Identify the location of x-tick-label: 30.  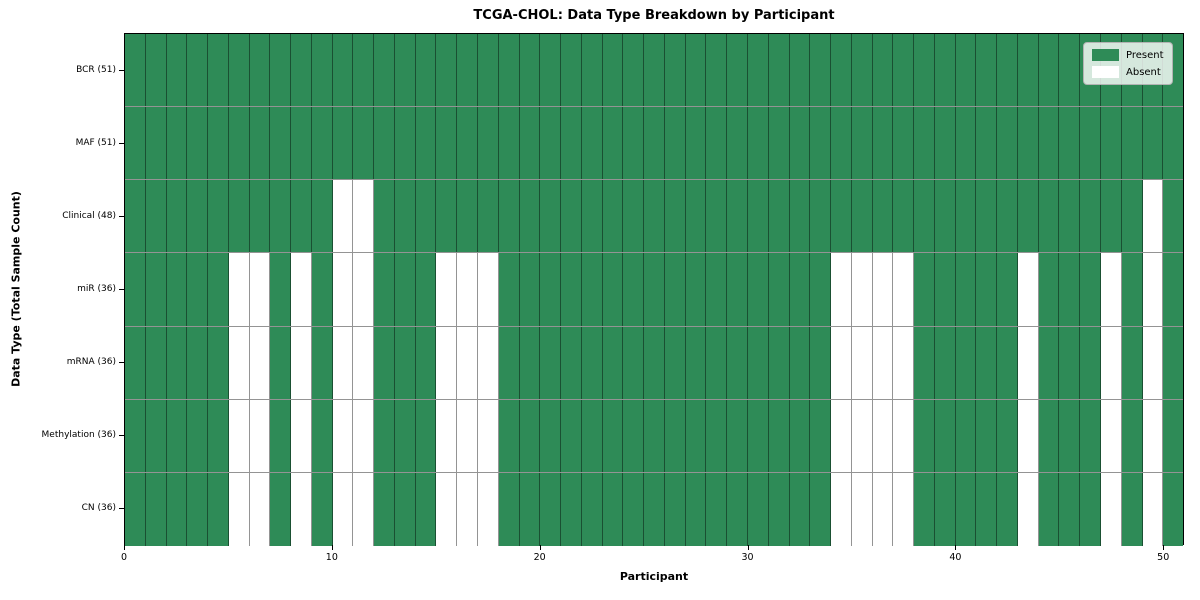
(747, 557).